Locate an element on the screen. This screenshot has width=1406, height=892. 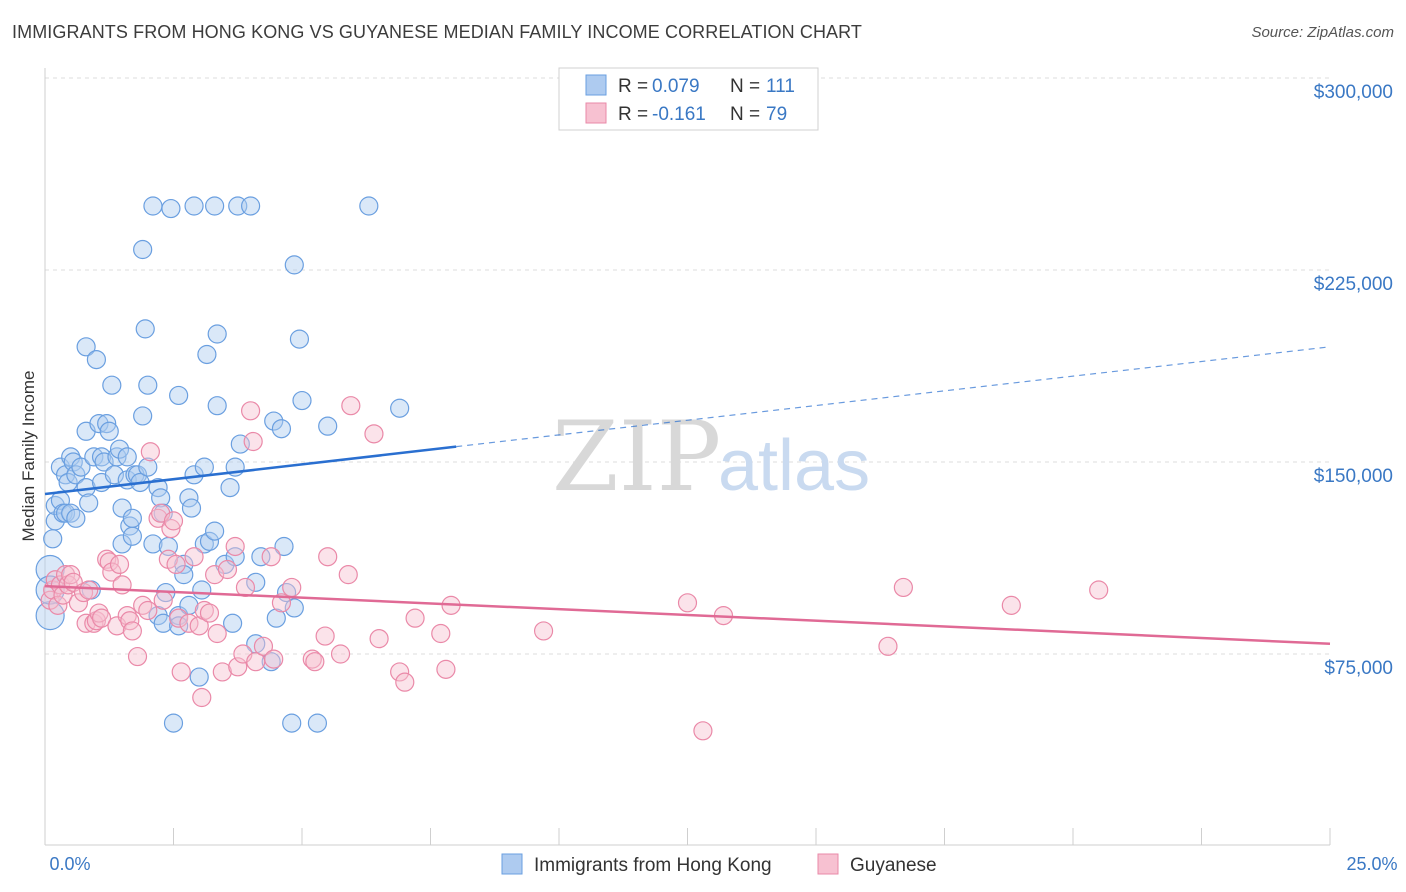
bottom-legend-swatch-pink is located at coordinates (828, 864).